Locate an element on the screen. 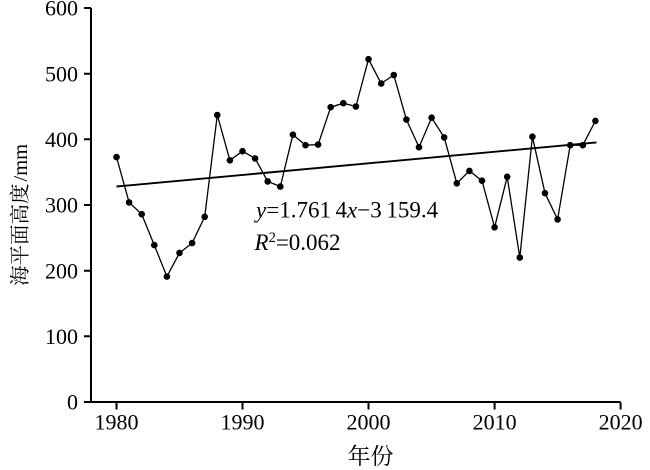 This screenshot has width=650, height=470. svg-text: 1990 is located at coordinates (243, 422).